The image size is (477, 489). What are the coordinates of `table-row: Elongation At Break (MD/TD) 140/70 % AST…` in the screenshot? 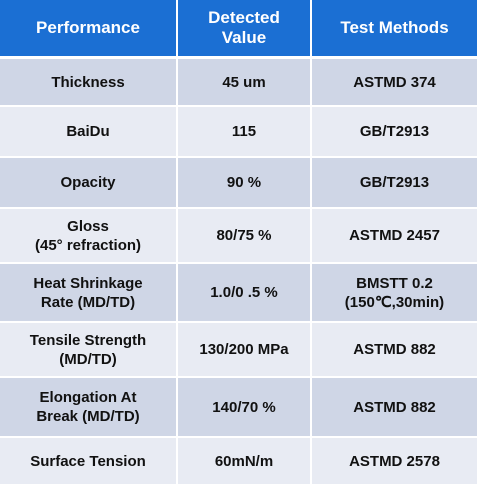 It's located at (238, 408).